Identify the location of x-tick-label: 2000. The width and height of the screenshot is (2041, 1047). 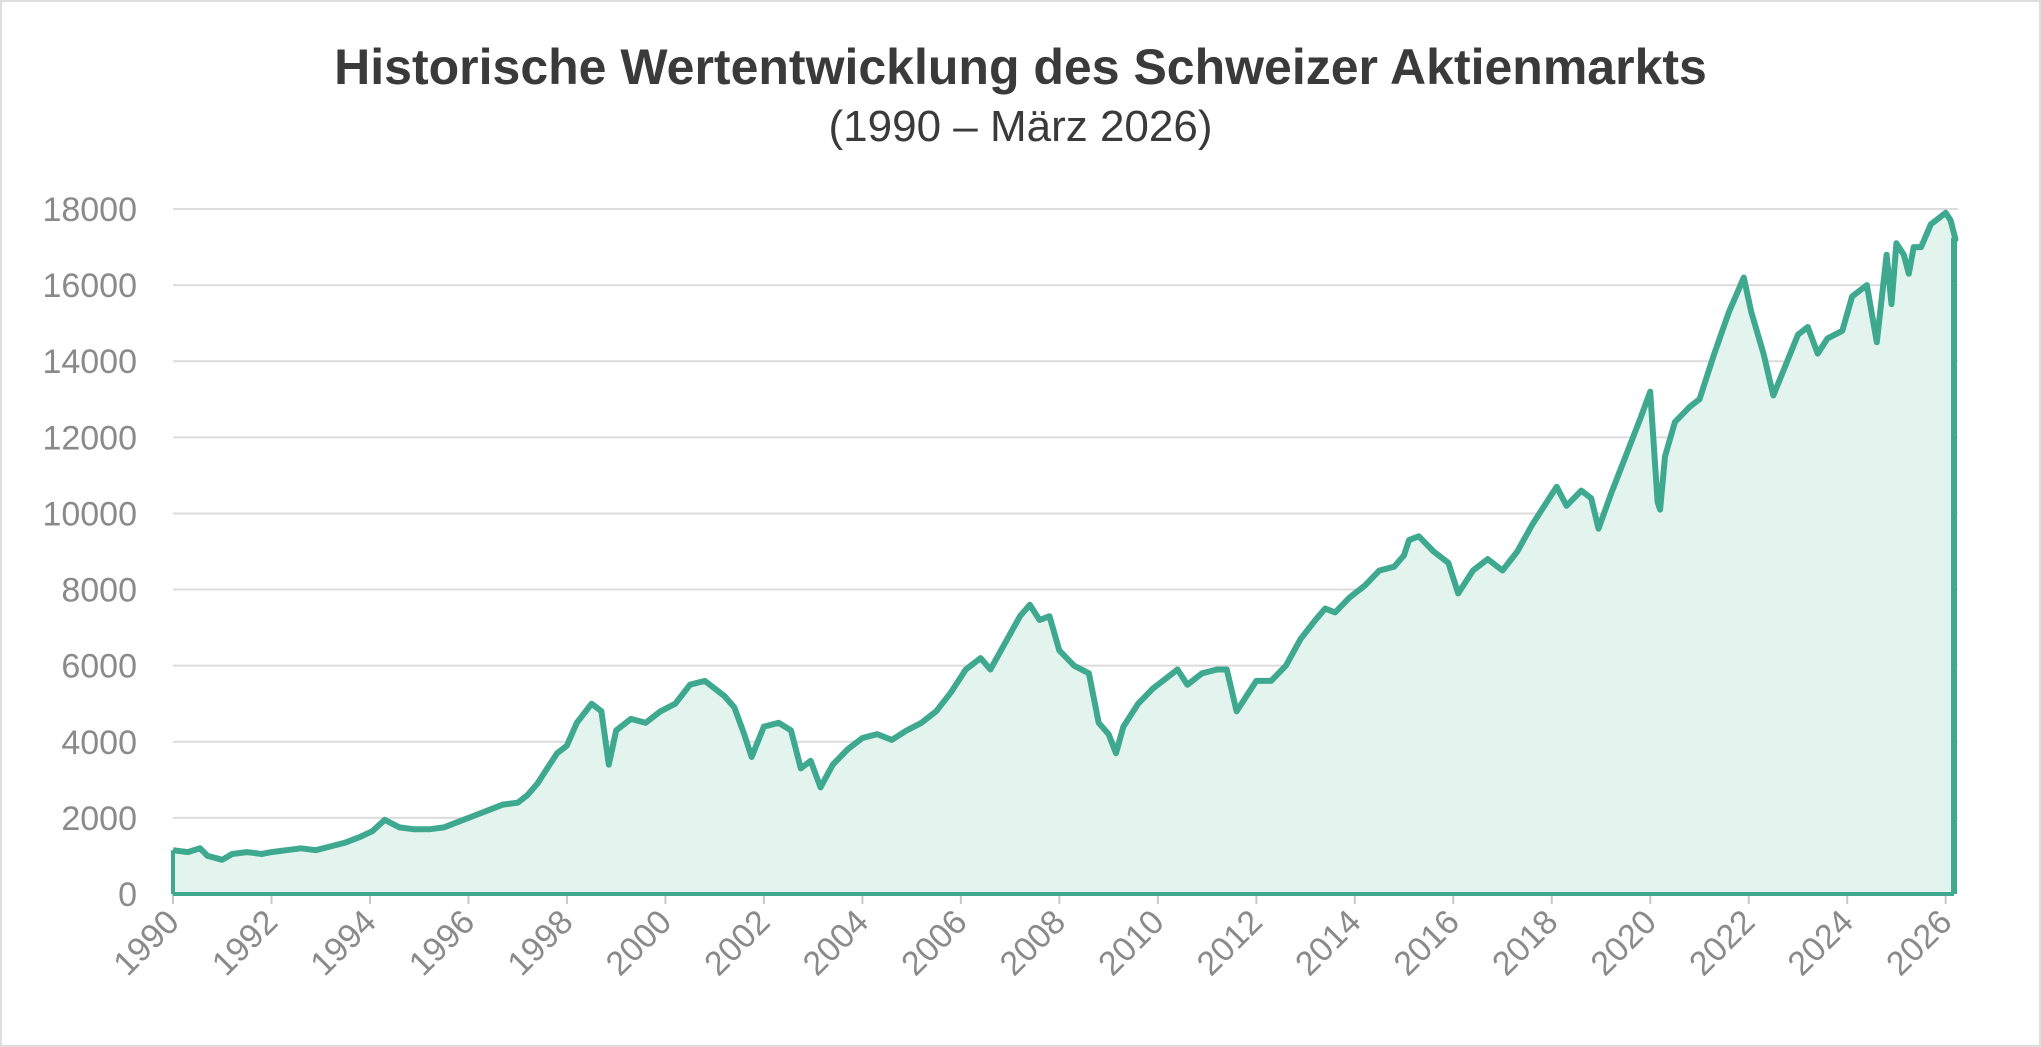
(639, 943).